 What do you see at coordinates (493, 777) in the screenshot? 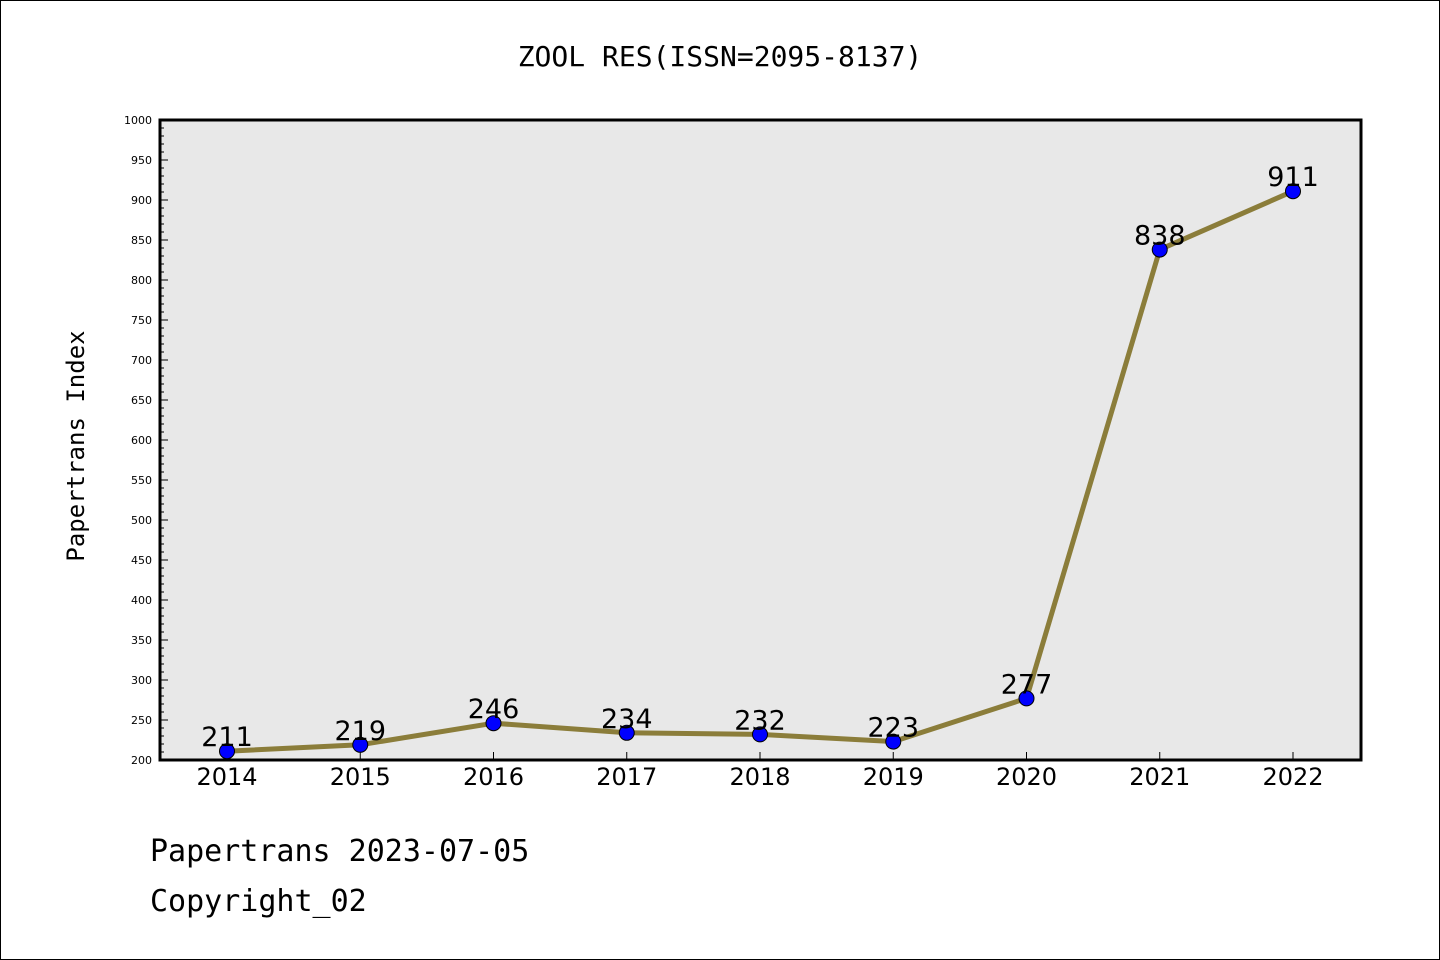
I see `x-tick-label: 2016` at bounding box center [493, 777].